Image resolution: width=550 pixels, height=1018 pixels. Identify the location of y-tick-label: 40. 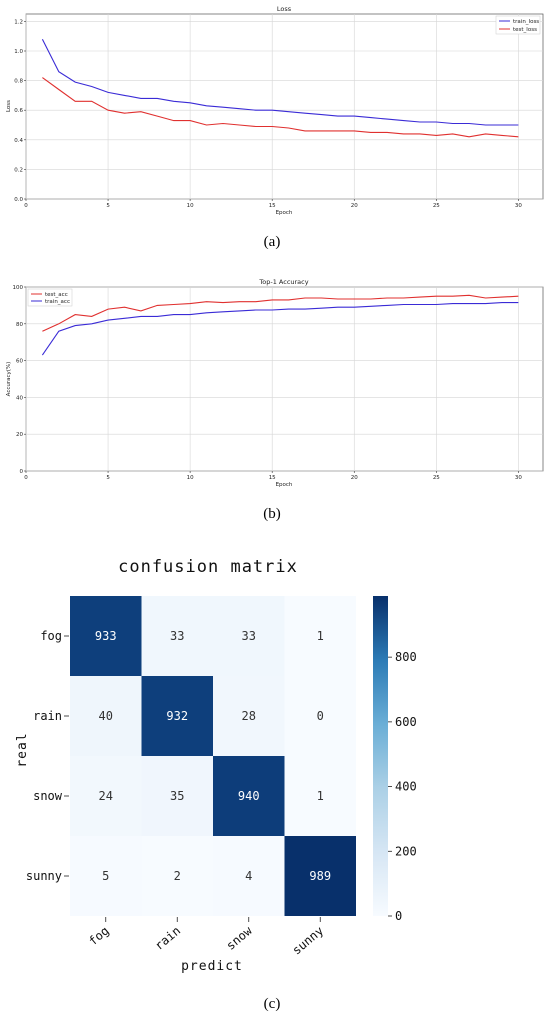
(19, 398).